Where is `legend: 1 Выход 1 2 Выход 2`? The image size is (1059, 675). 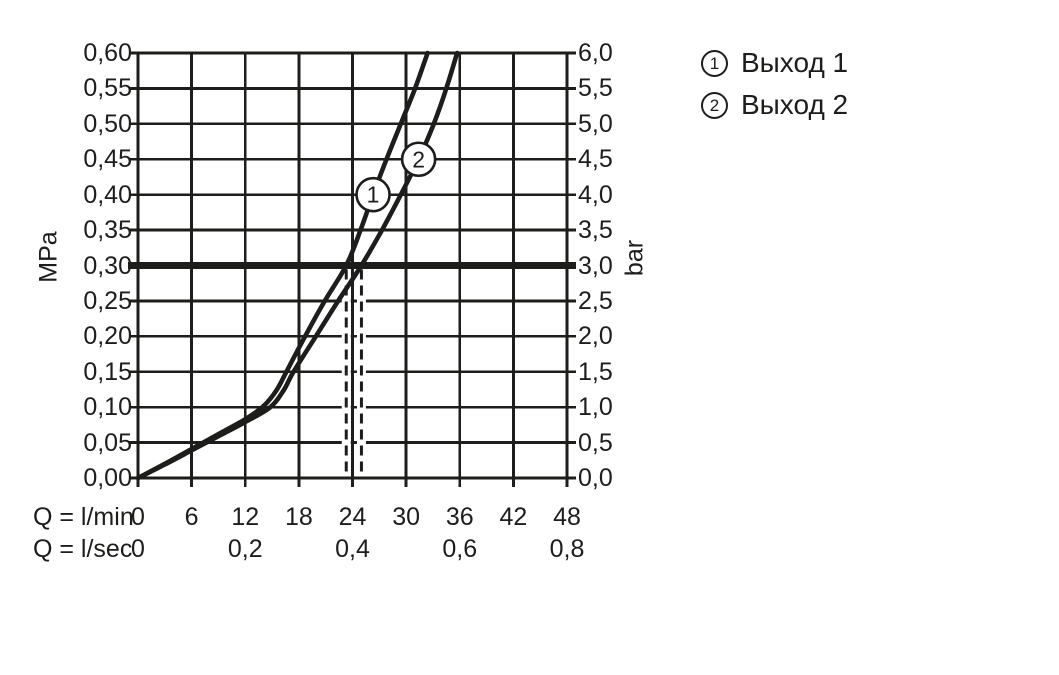 legend: 1 Выход 1 2 Выход 2 is located at coordinates (774, 89).